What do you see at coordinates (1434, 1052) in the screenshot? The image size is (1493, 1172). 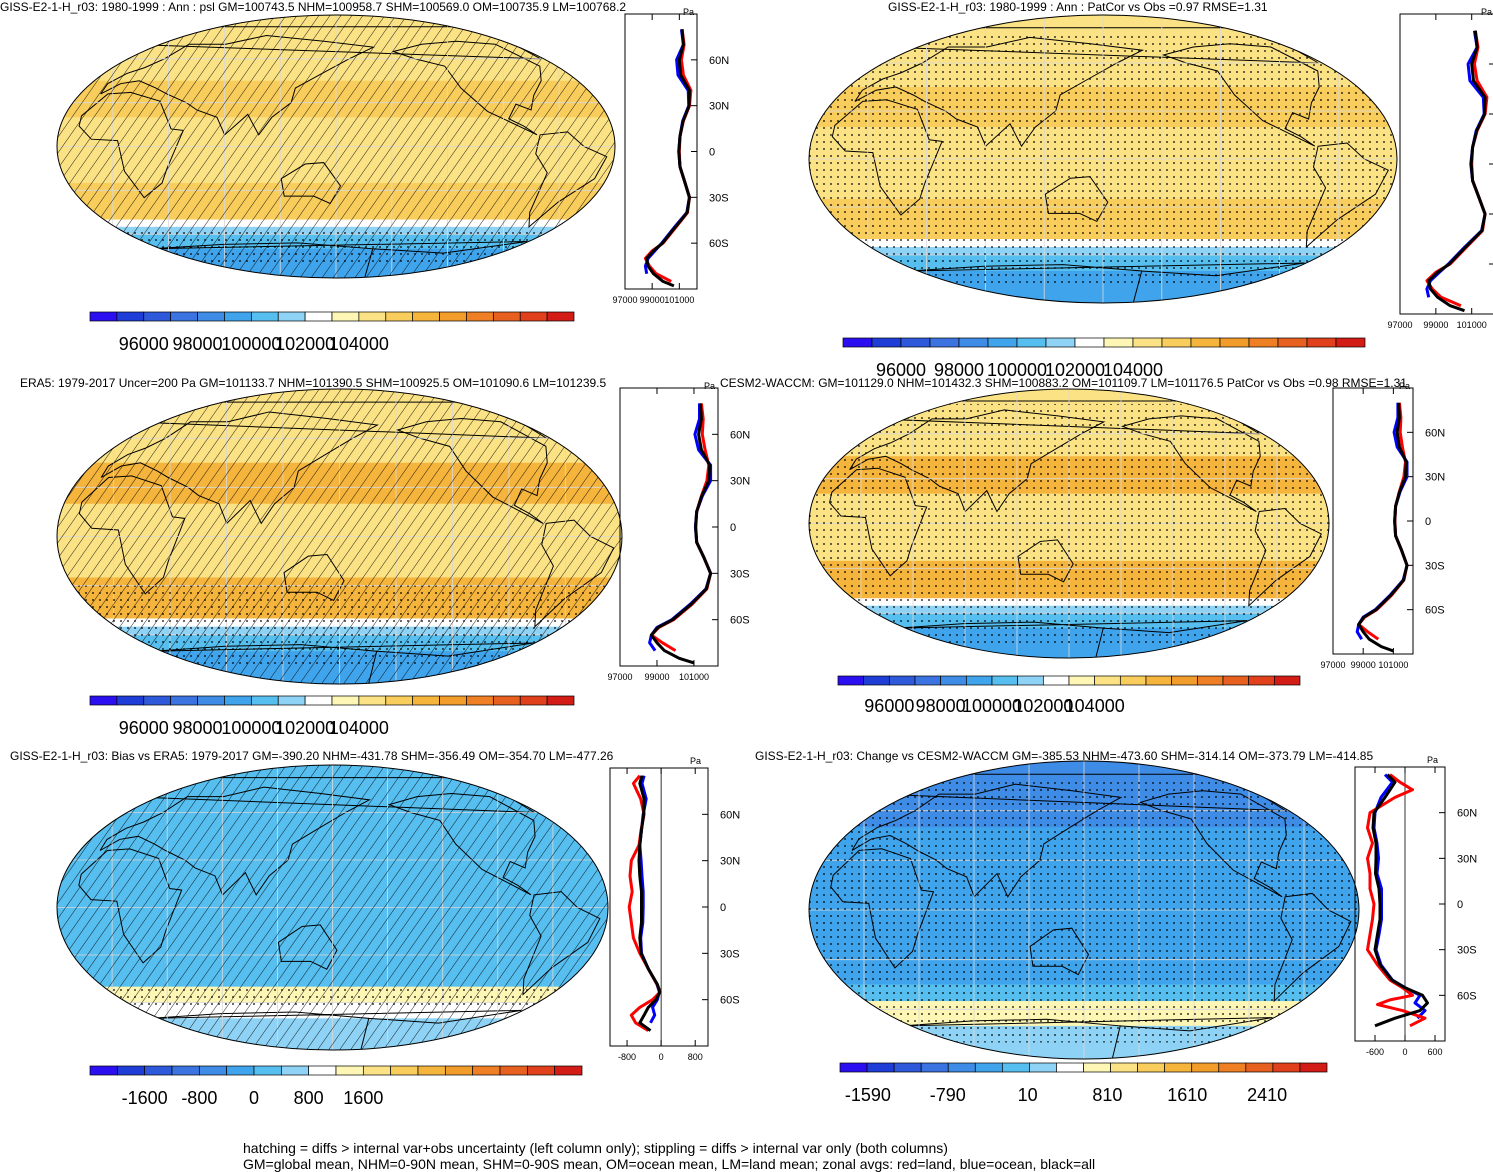 I see `zonal-x-label: 600` at bounding box center [1434, 1052].